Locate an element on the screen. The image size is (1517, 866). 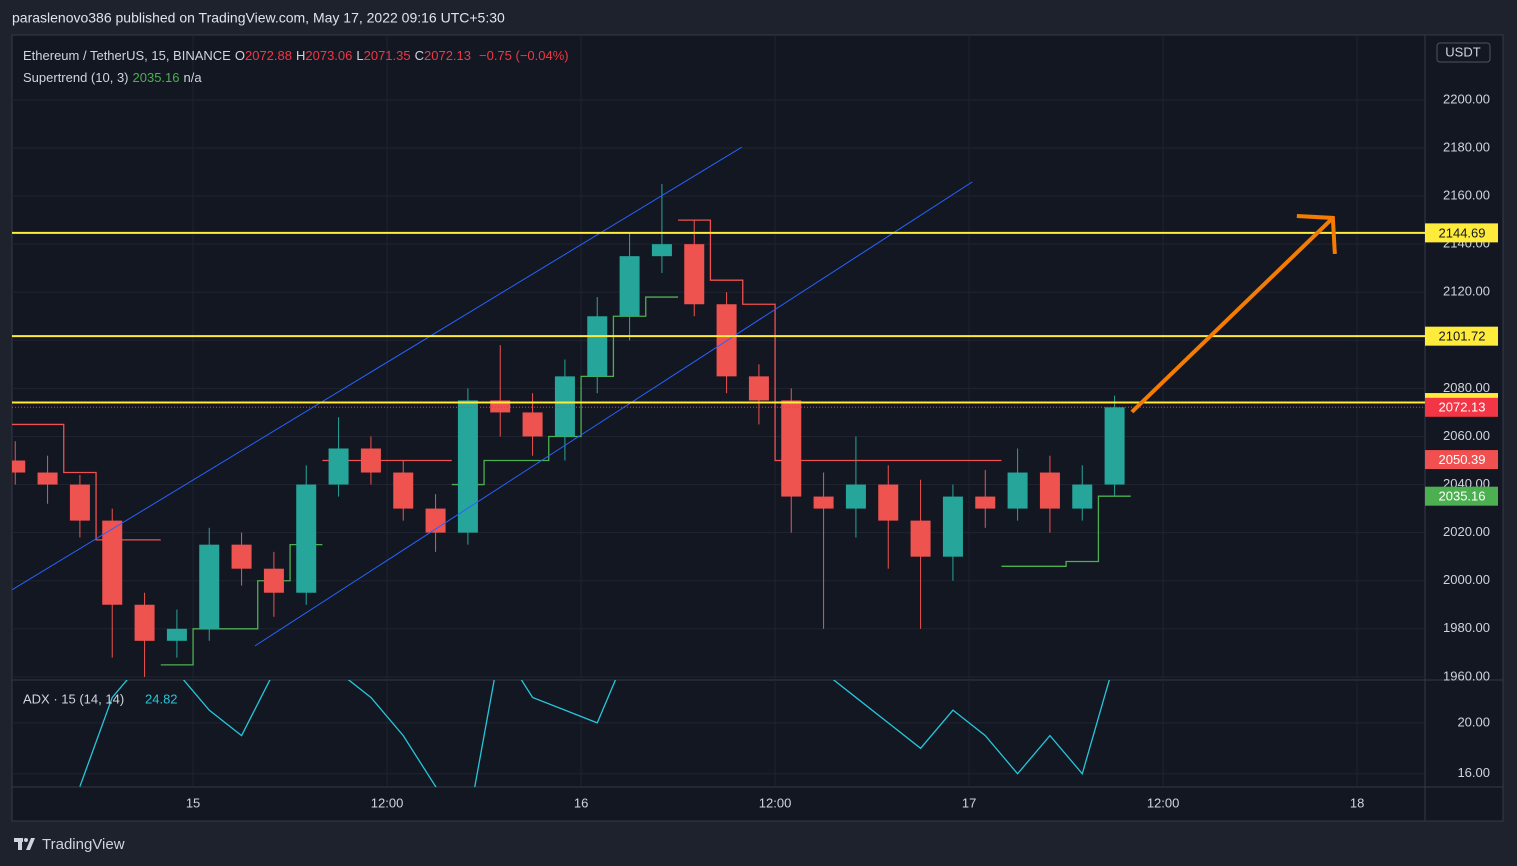
price-label: 2101.72 is located at coordinates (1462, 336).